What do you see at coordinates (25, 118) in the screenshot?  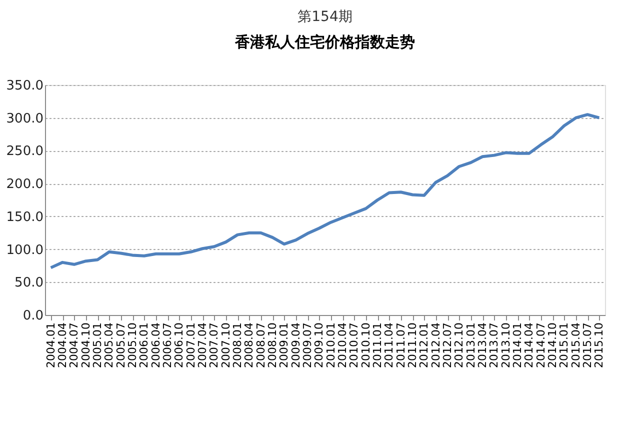 I see `y-tick-label: 300.0` at bounding box center [25, 118].